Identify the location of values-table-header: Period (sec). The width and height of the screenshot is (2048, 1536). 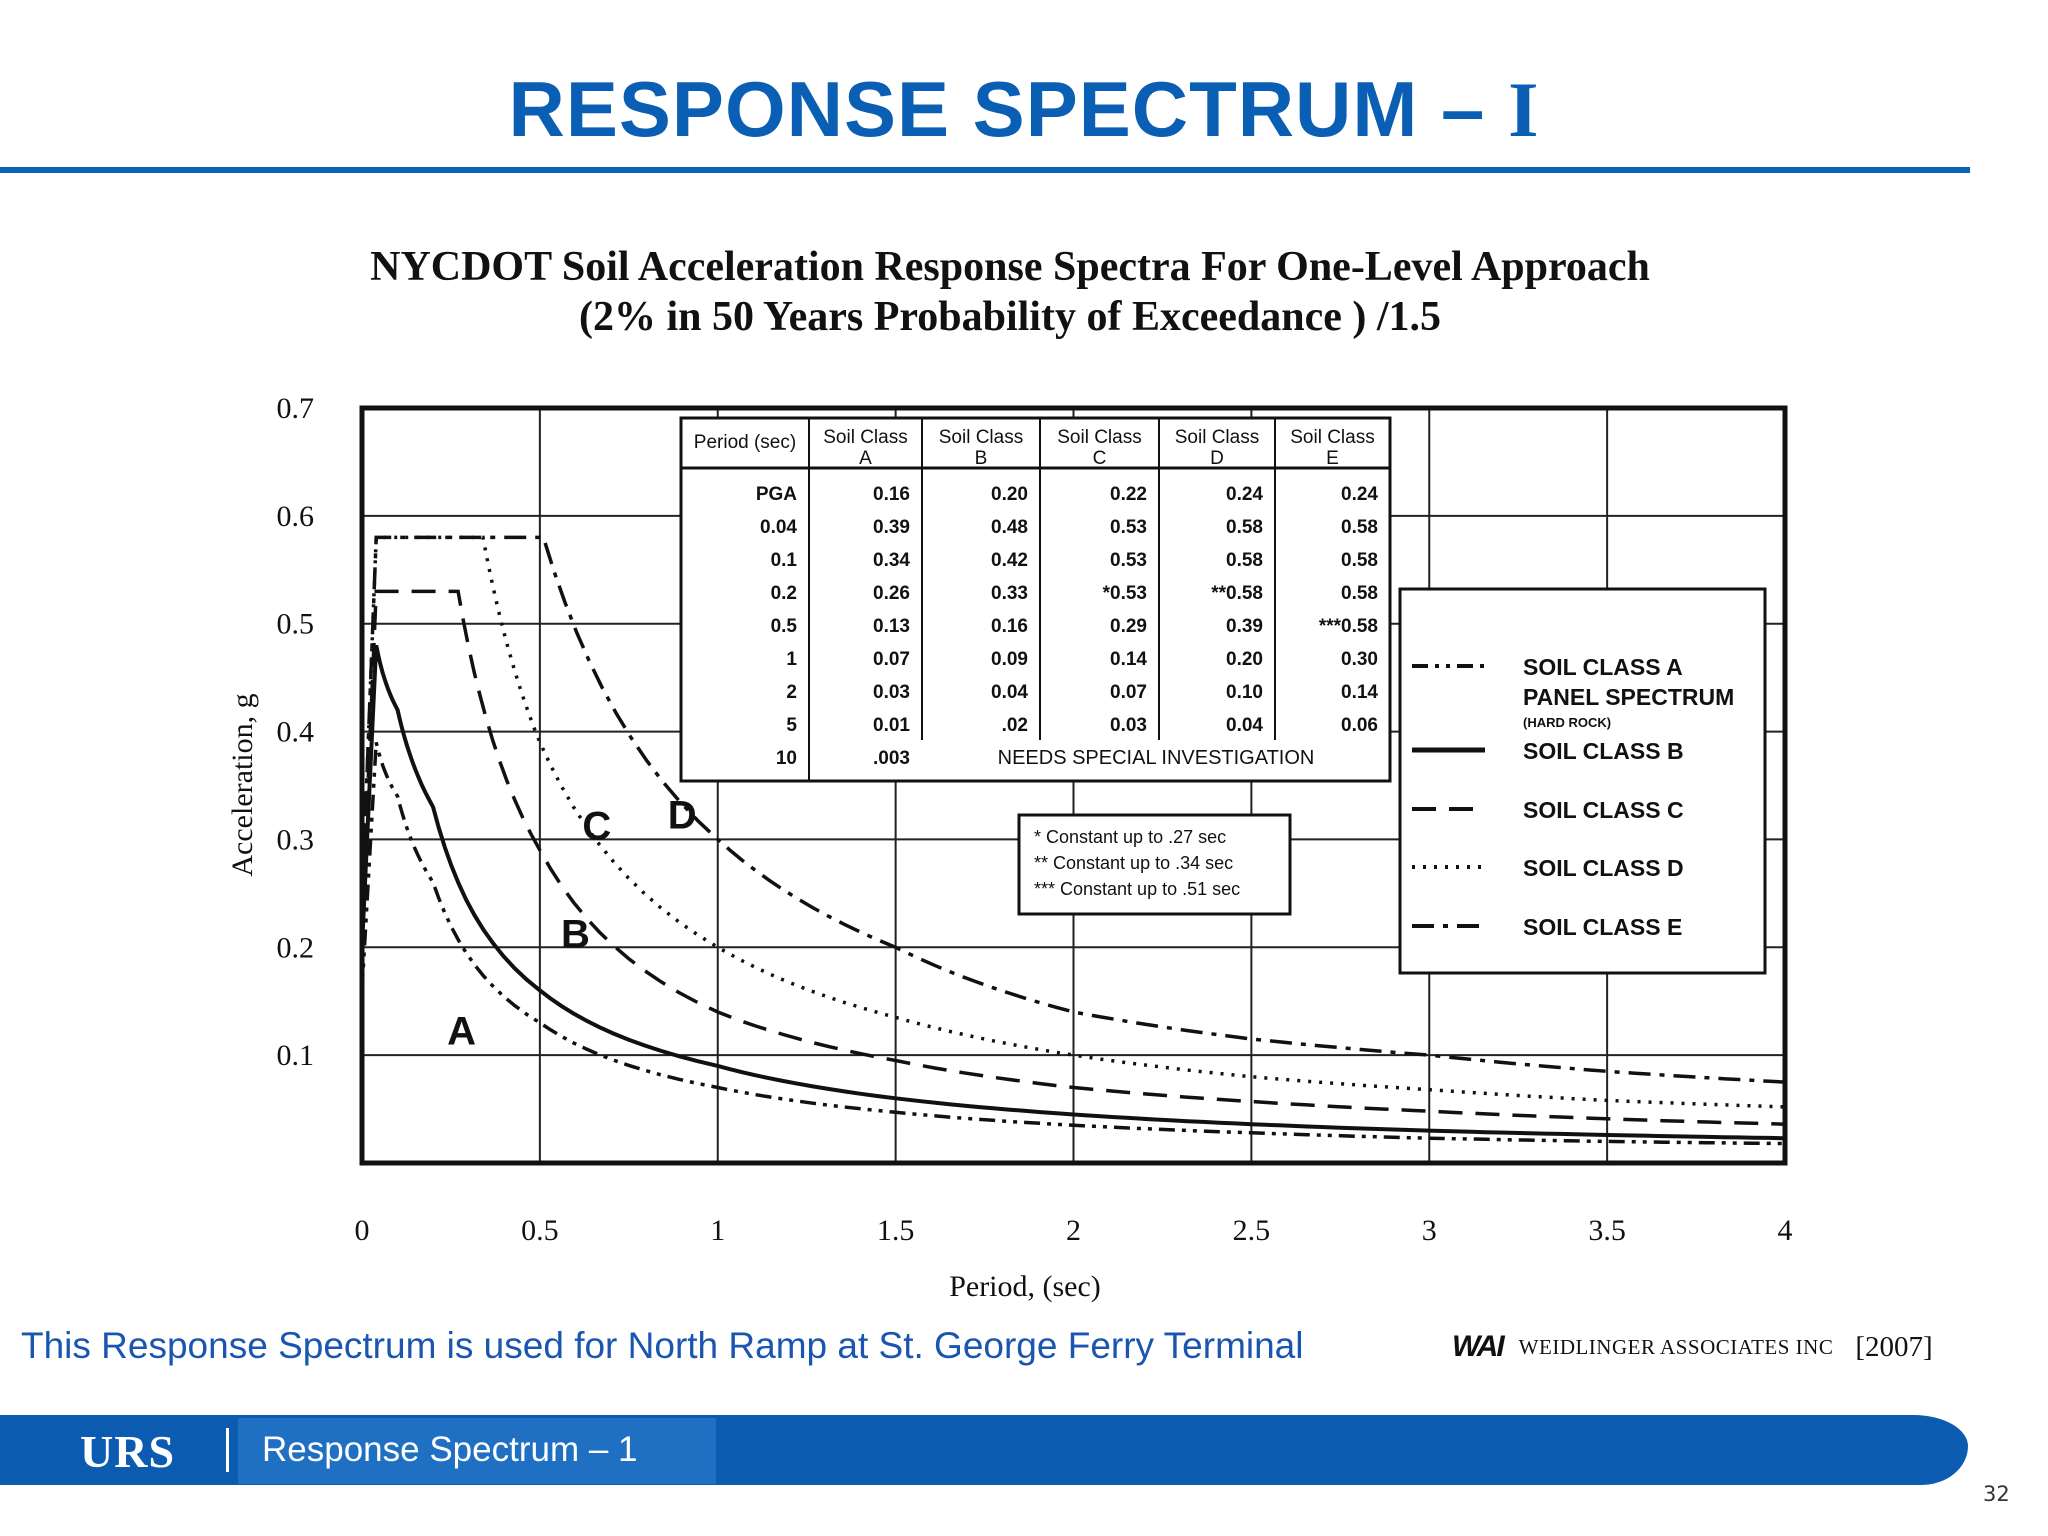
(745, 442).